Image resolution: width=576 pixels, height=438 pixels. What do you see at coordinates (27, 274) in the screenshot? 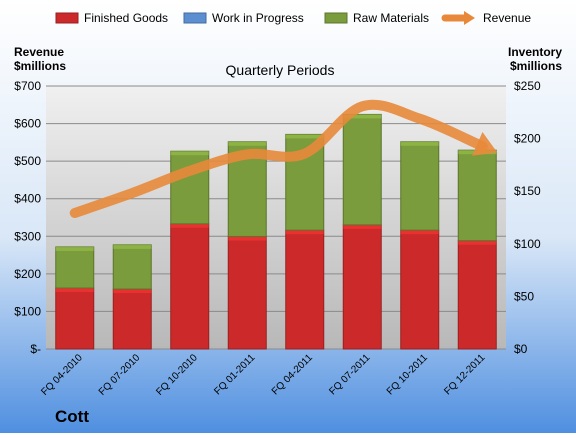
I see `left-tick-label: $200` at bounding box center [27, 274].